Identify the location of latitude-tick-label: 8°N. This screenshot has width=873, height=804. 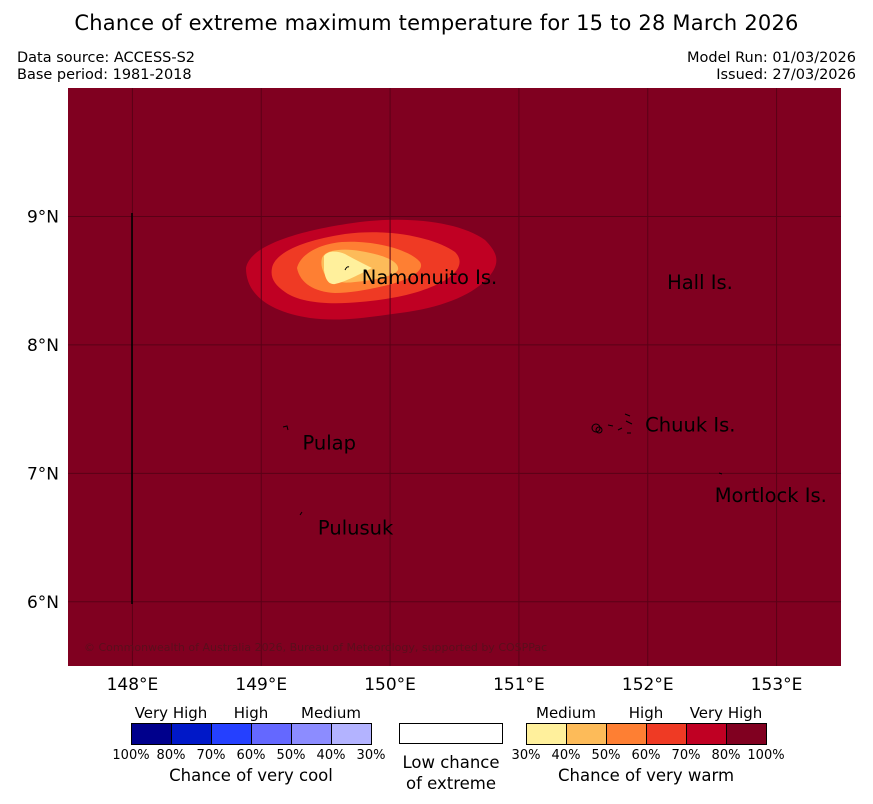
(43, 346).